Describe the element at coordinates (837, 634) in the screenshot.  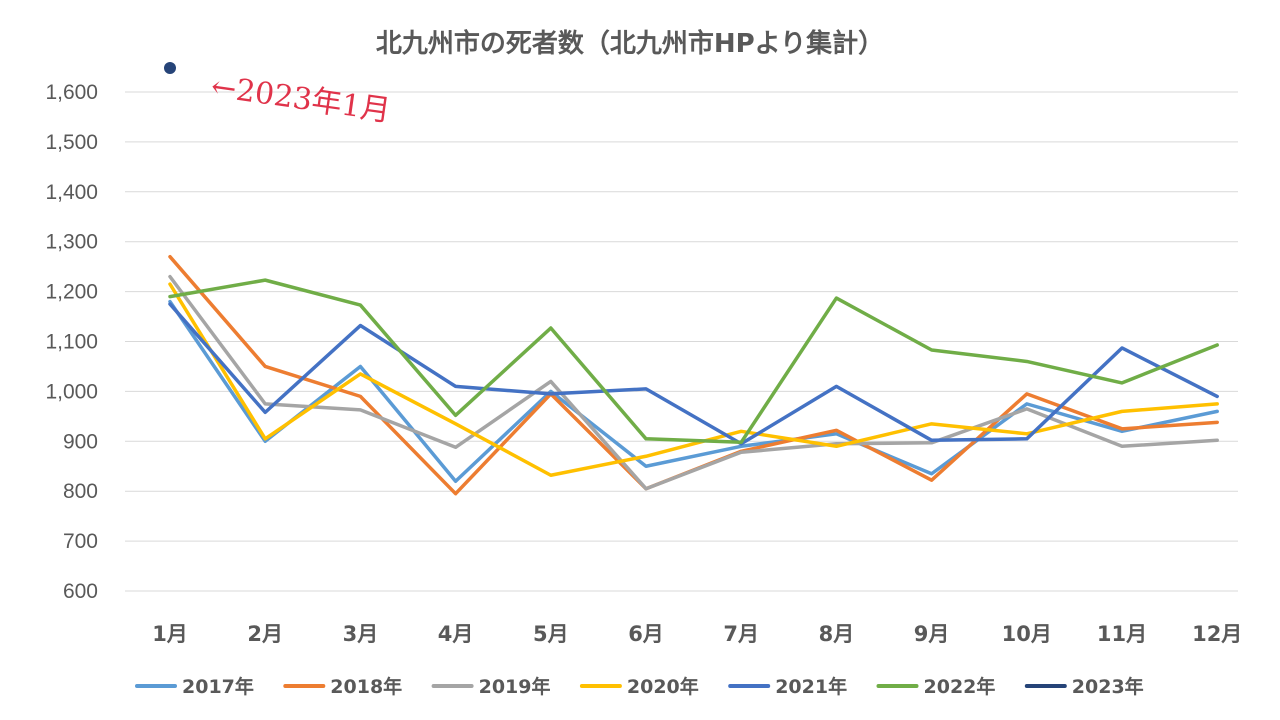
I see `x-tick-label: 8月` at that location.